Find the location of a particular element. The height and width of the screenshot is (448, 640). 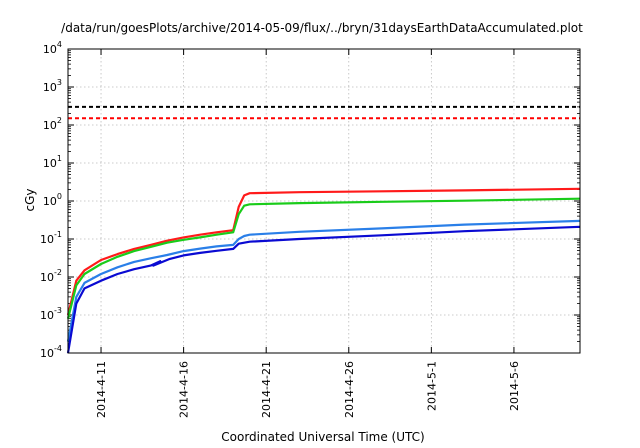

y-tick-label: 10² is located at coordinates (52, 124).